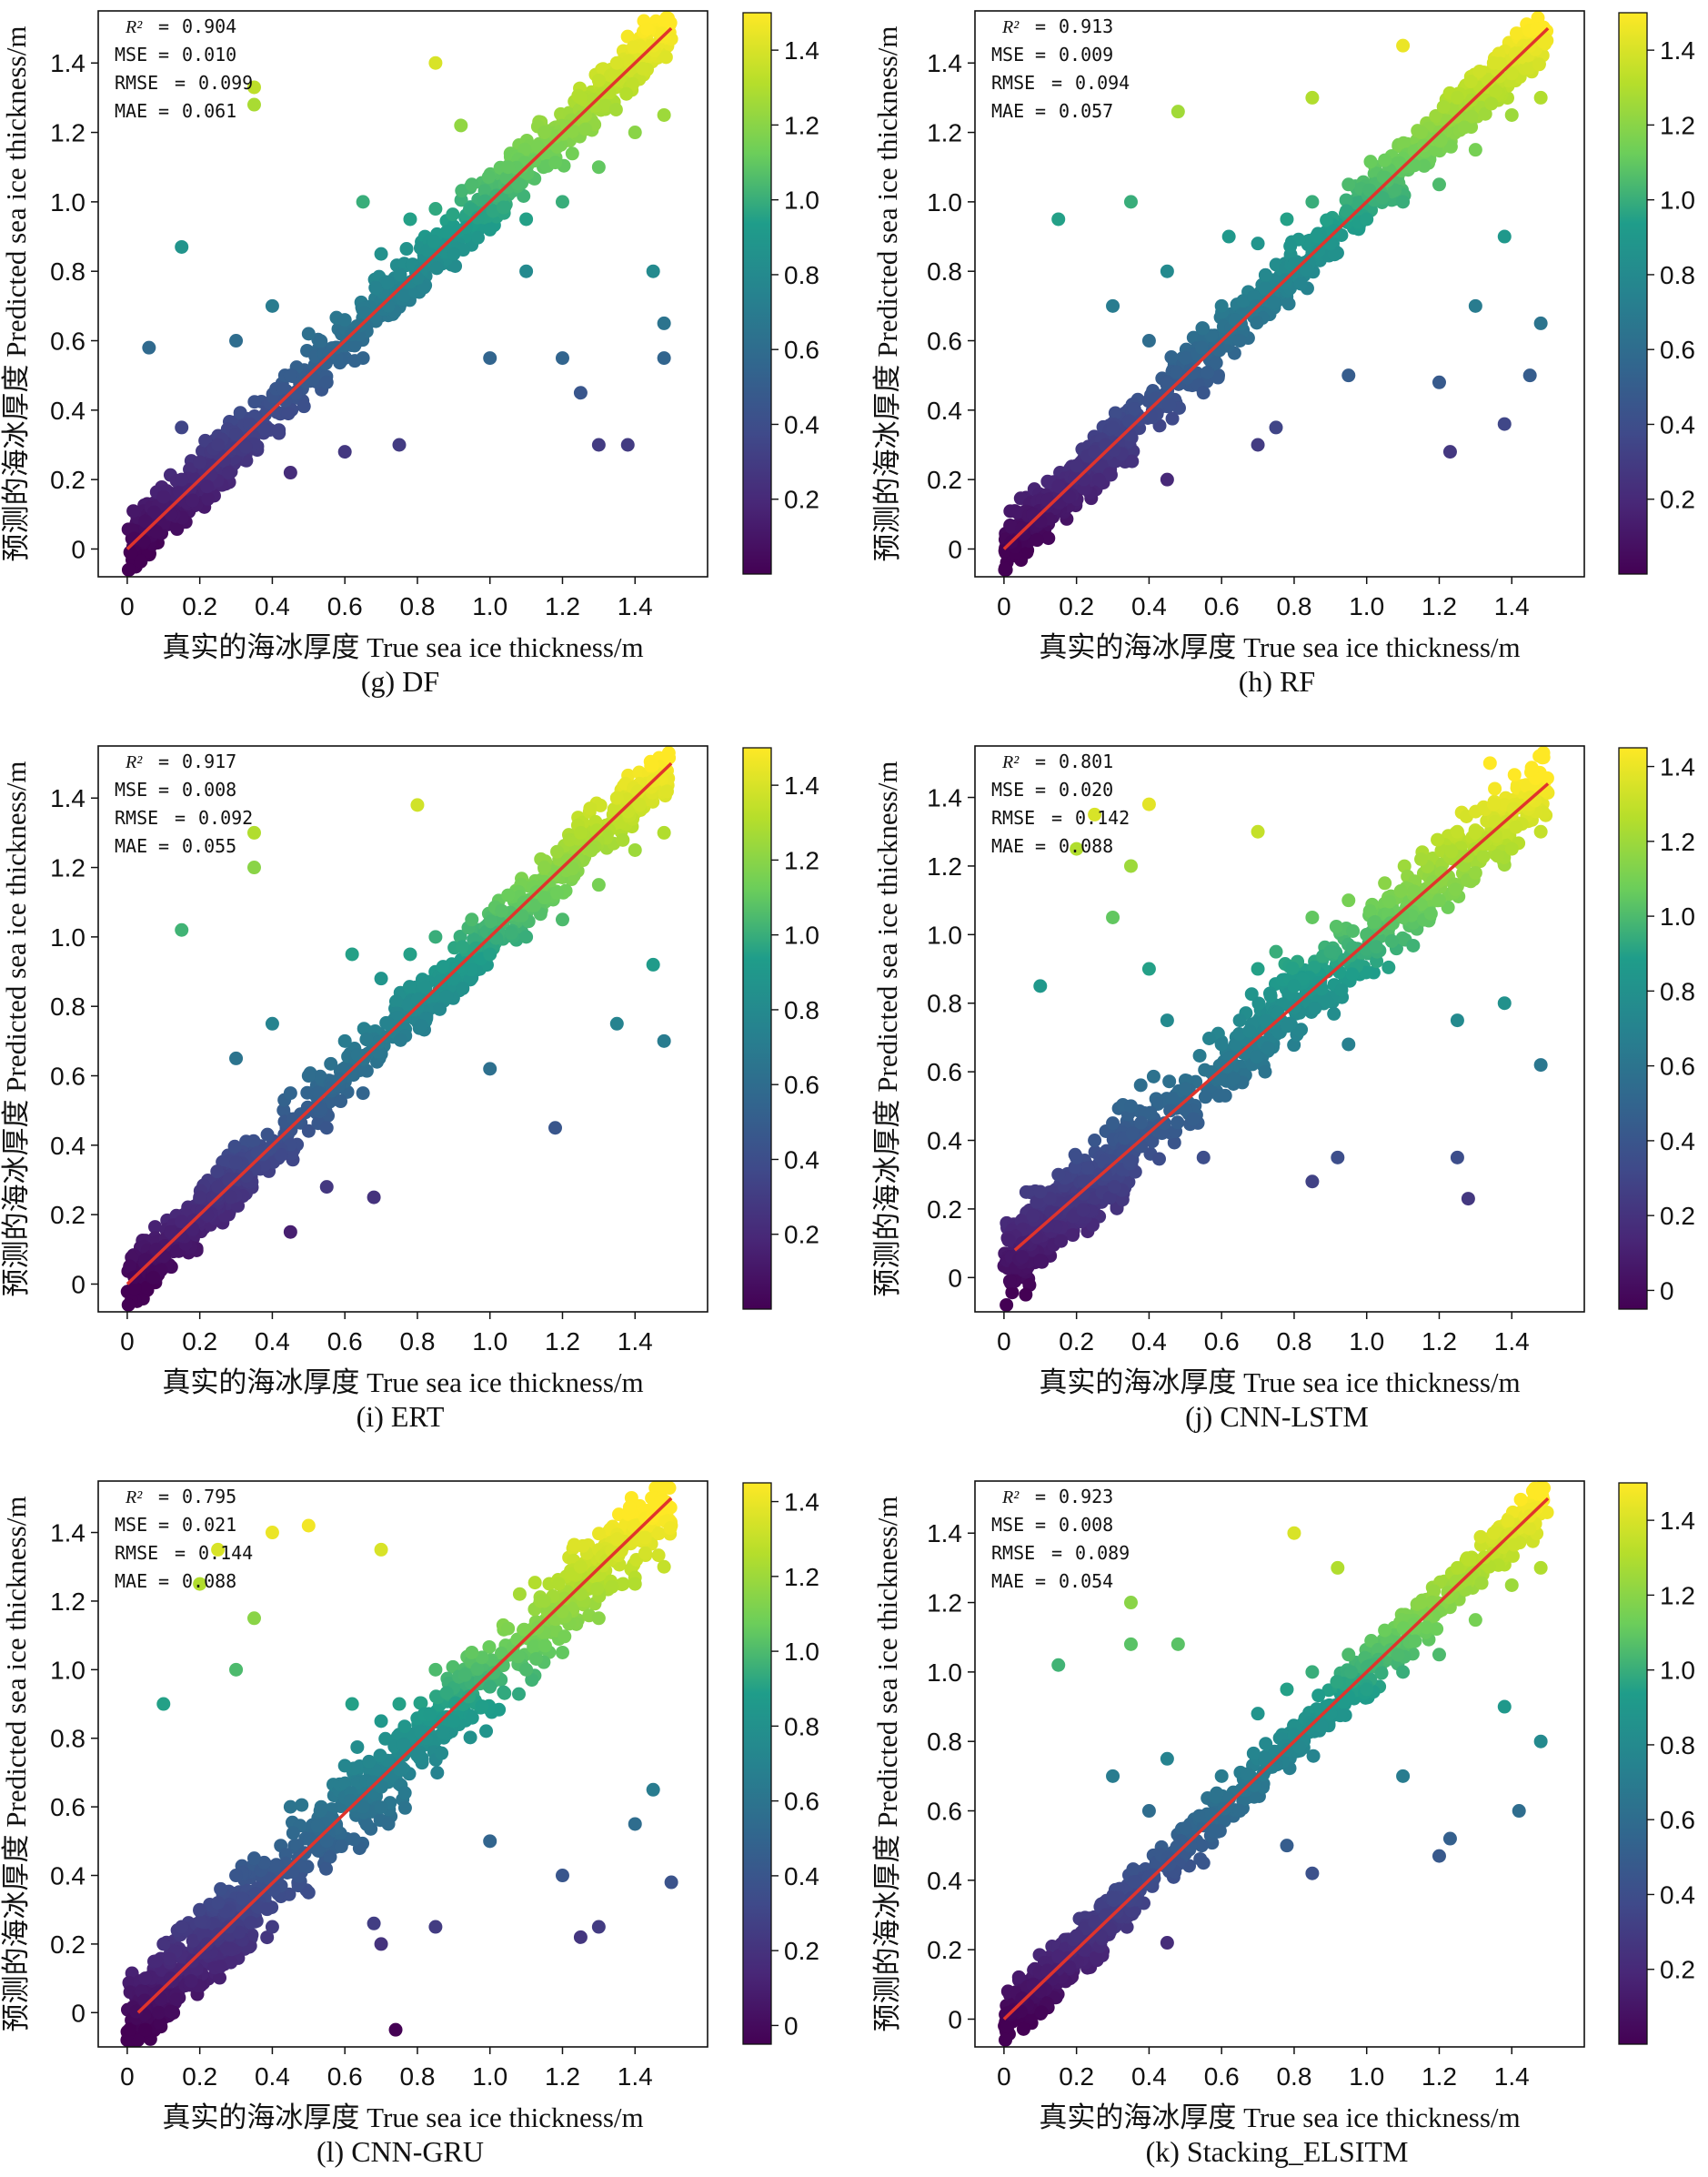 The image size is (1708, 2177). Describe the element at coordinates (1512, 606) in the screenshot. I see `x-tick-label: 1.4` at that location.